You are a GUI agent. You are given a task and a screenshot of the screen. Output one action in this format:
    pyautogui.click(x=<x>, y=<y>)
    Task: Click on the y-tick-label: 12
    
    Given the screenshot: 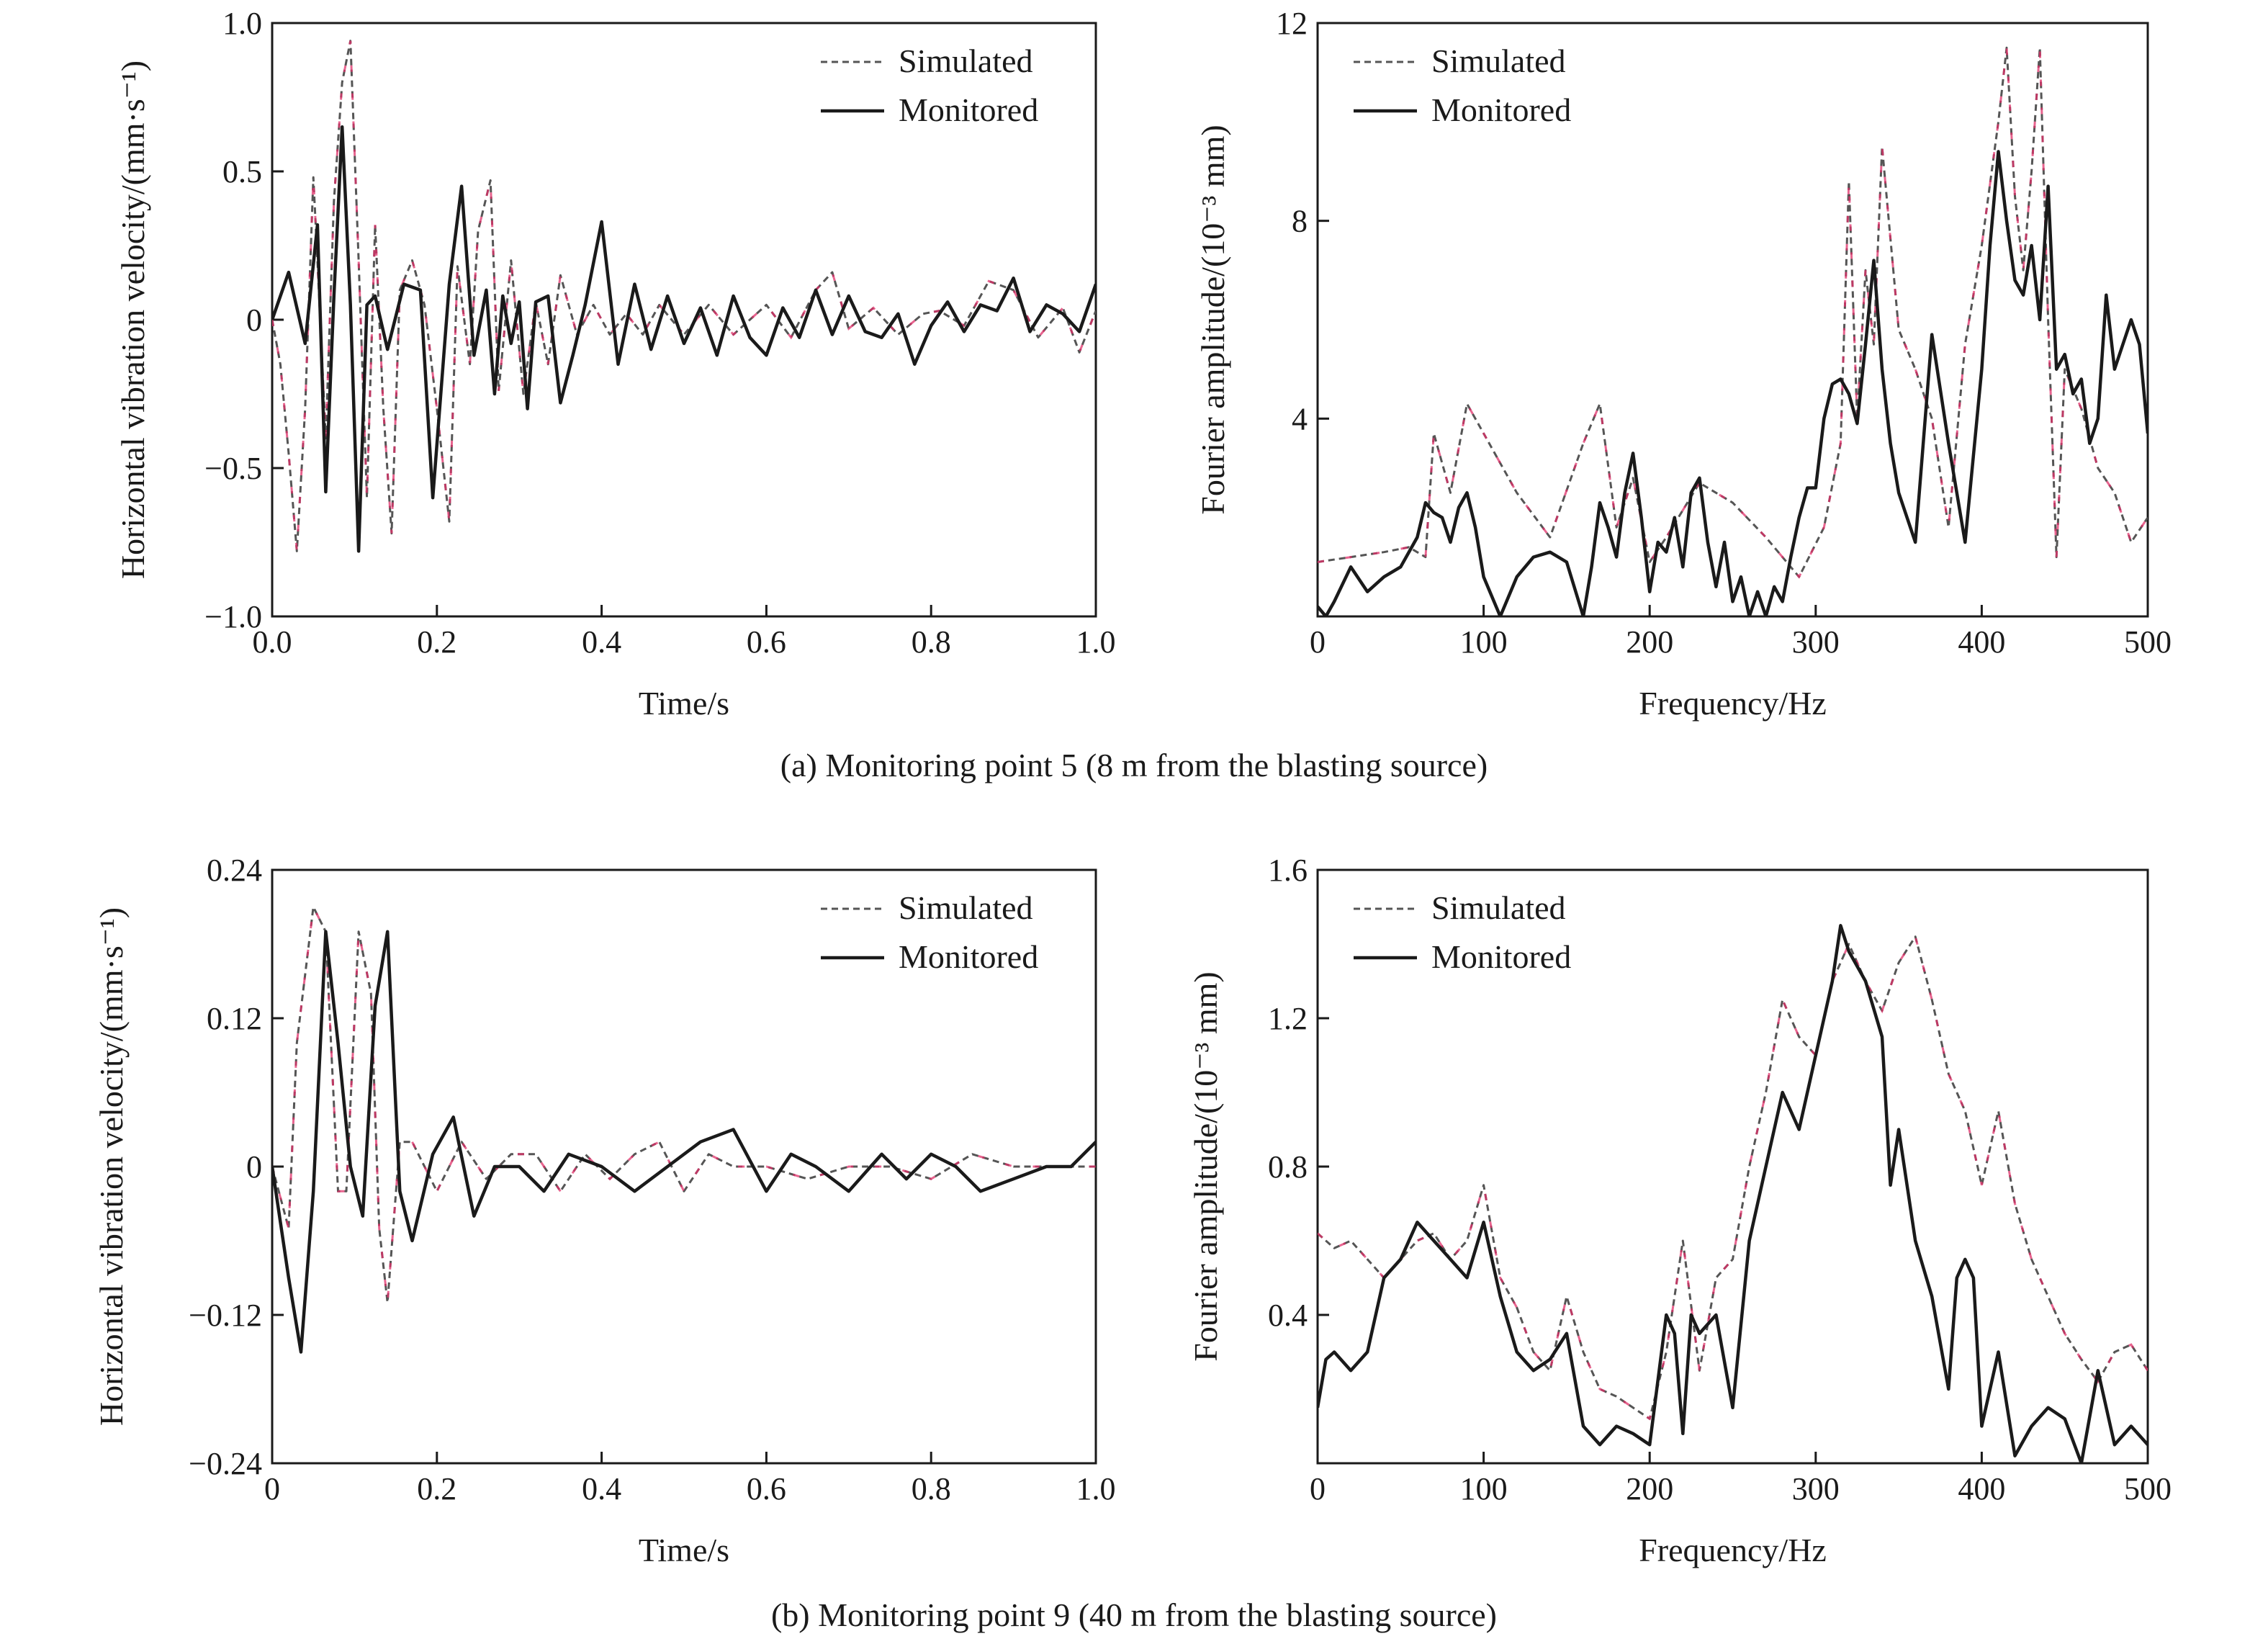 What is the action you would take?
    pyautogui.click(x=1292, y=23)
    